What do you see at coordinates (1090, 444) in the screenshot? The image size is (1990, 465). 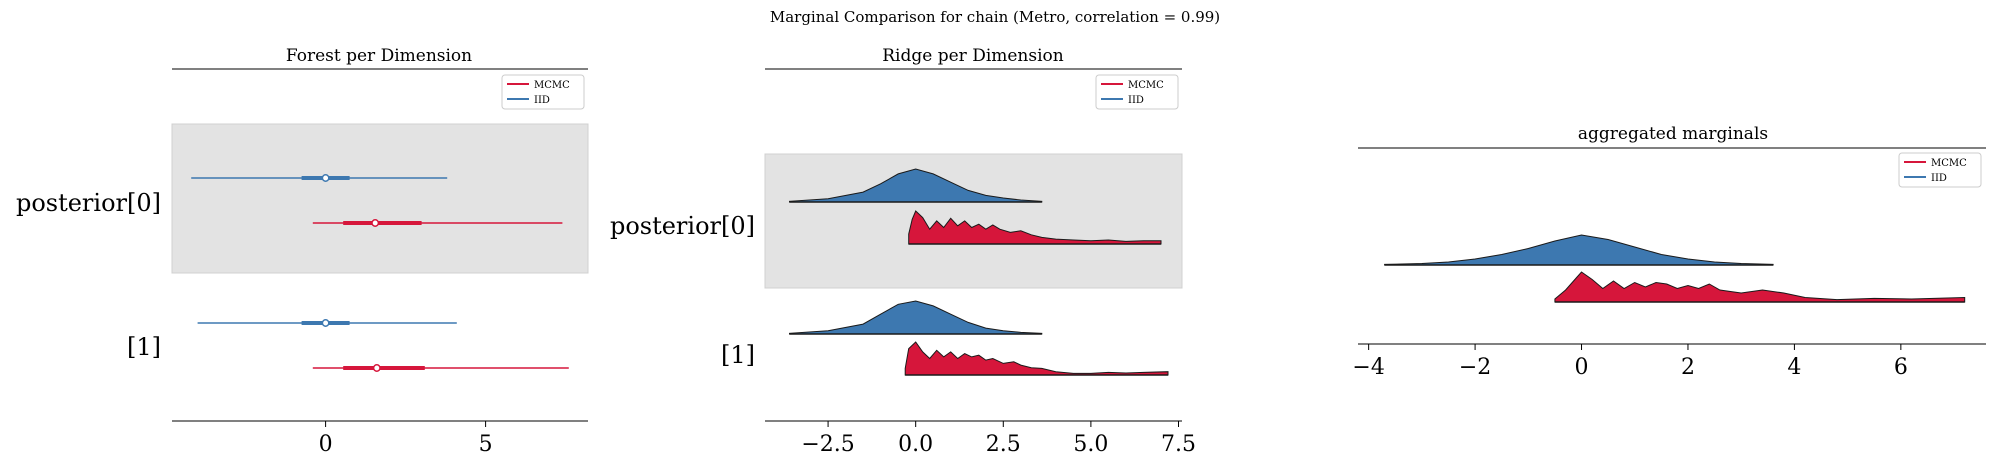 I see `xtick-label: 5.0` at bounding box center [1090, 444].